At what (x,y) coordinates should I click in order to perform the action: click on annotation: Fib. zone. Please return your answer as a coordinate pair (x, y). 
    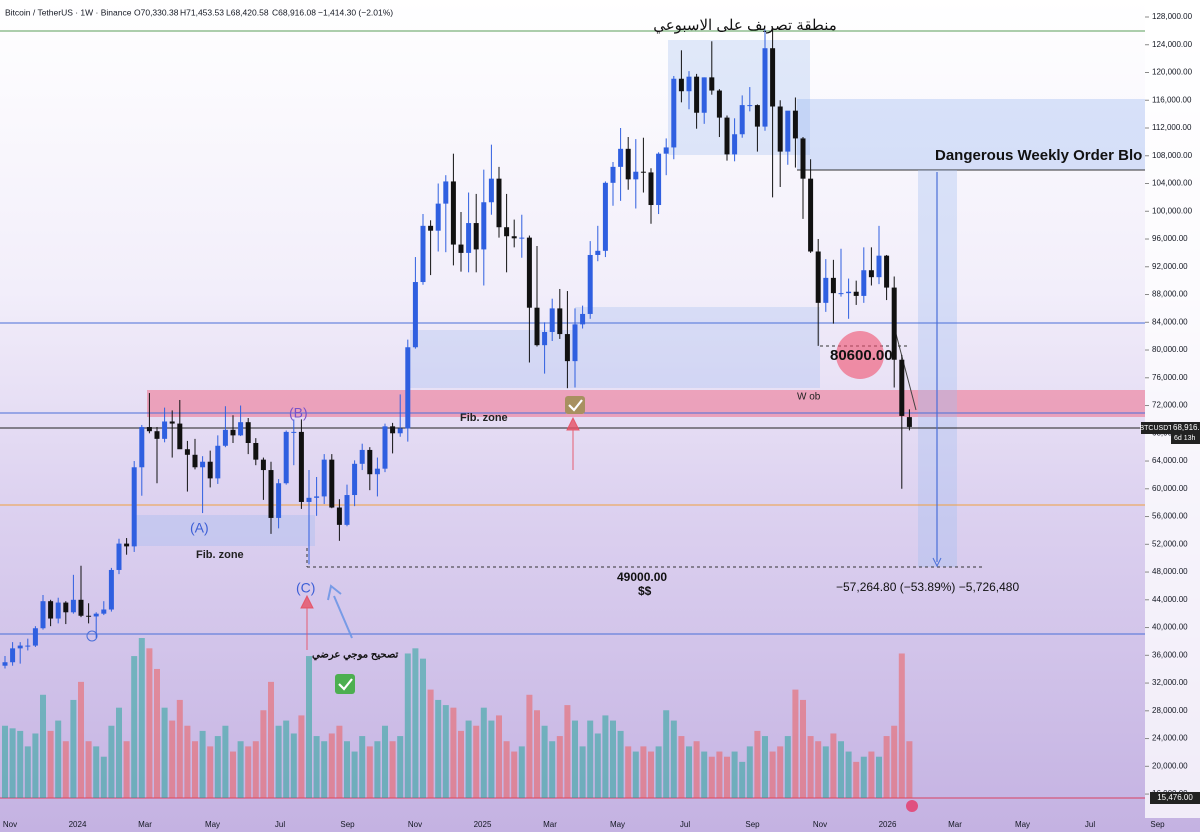
    Looking at the image, I should click on (220, 555).